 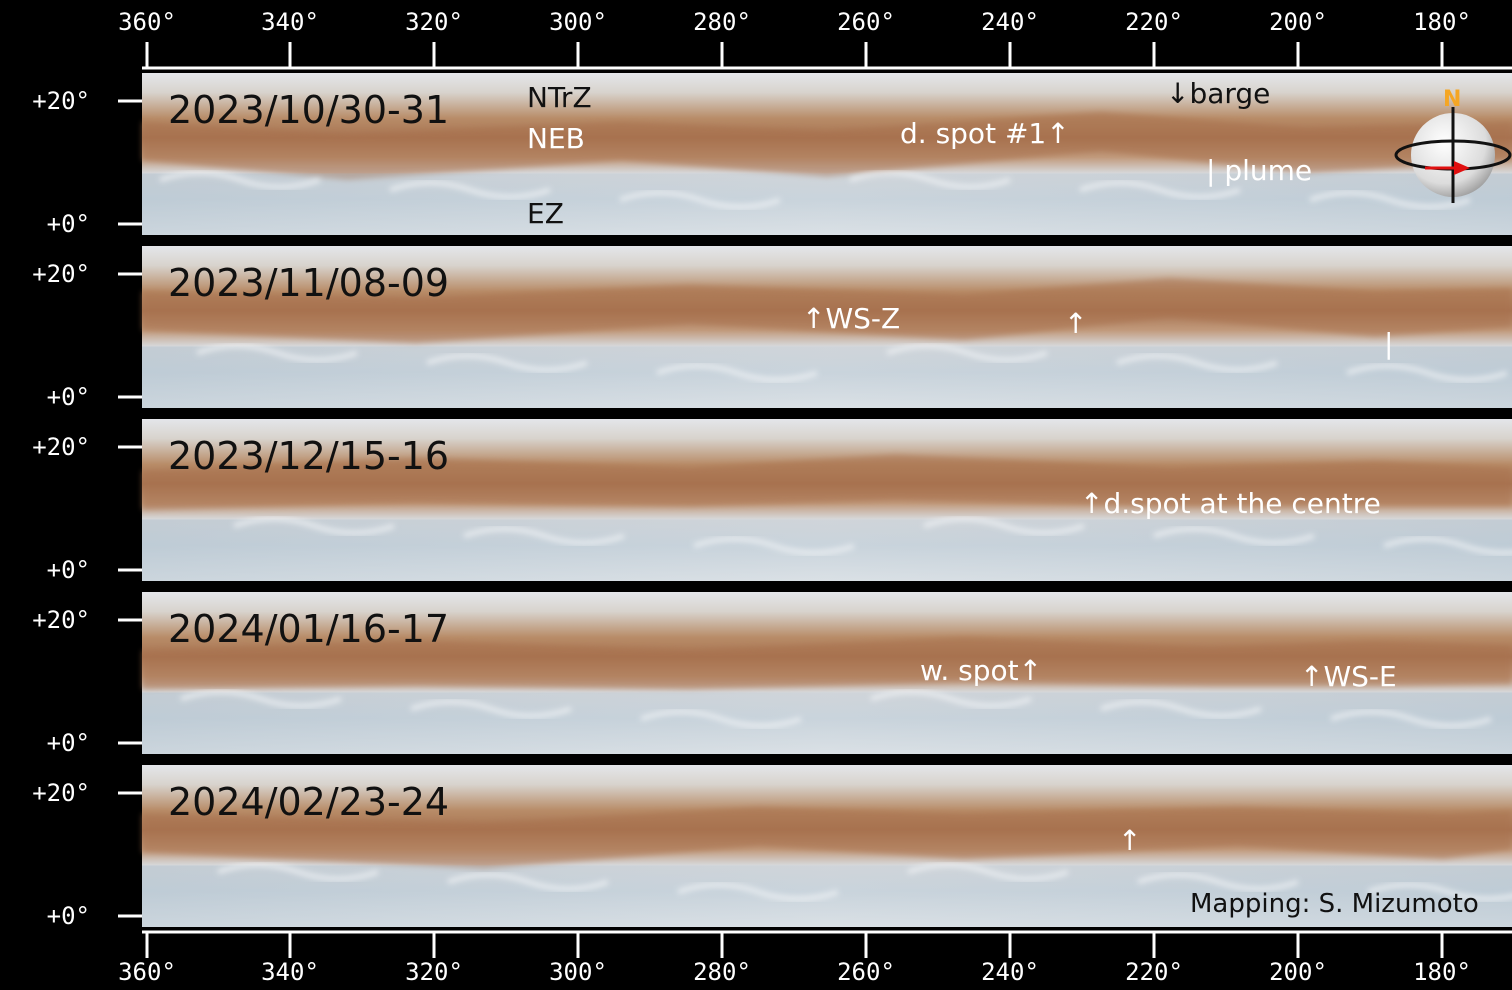 I want to click on zone-label-ez: EZ, so click(x=545, y=213).